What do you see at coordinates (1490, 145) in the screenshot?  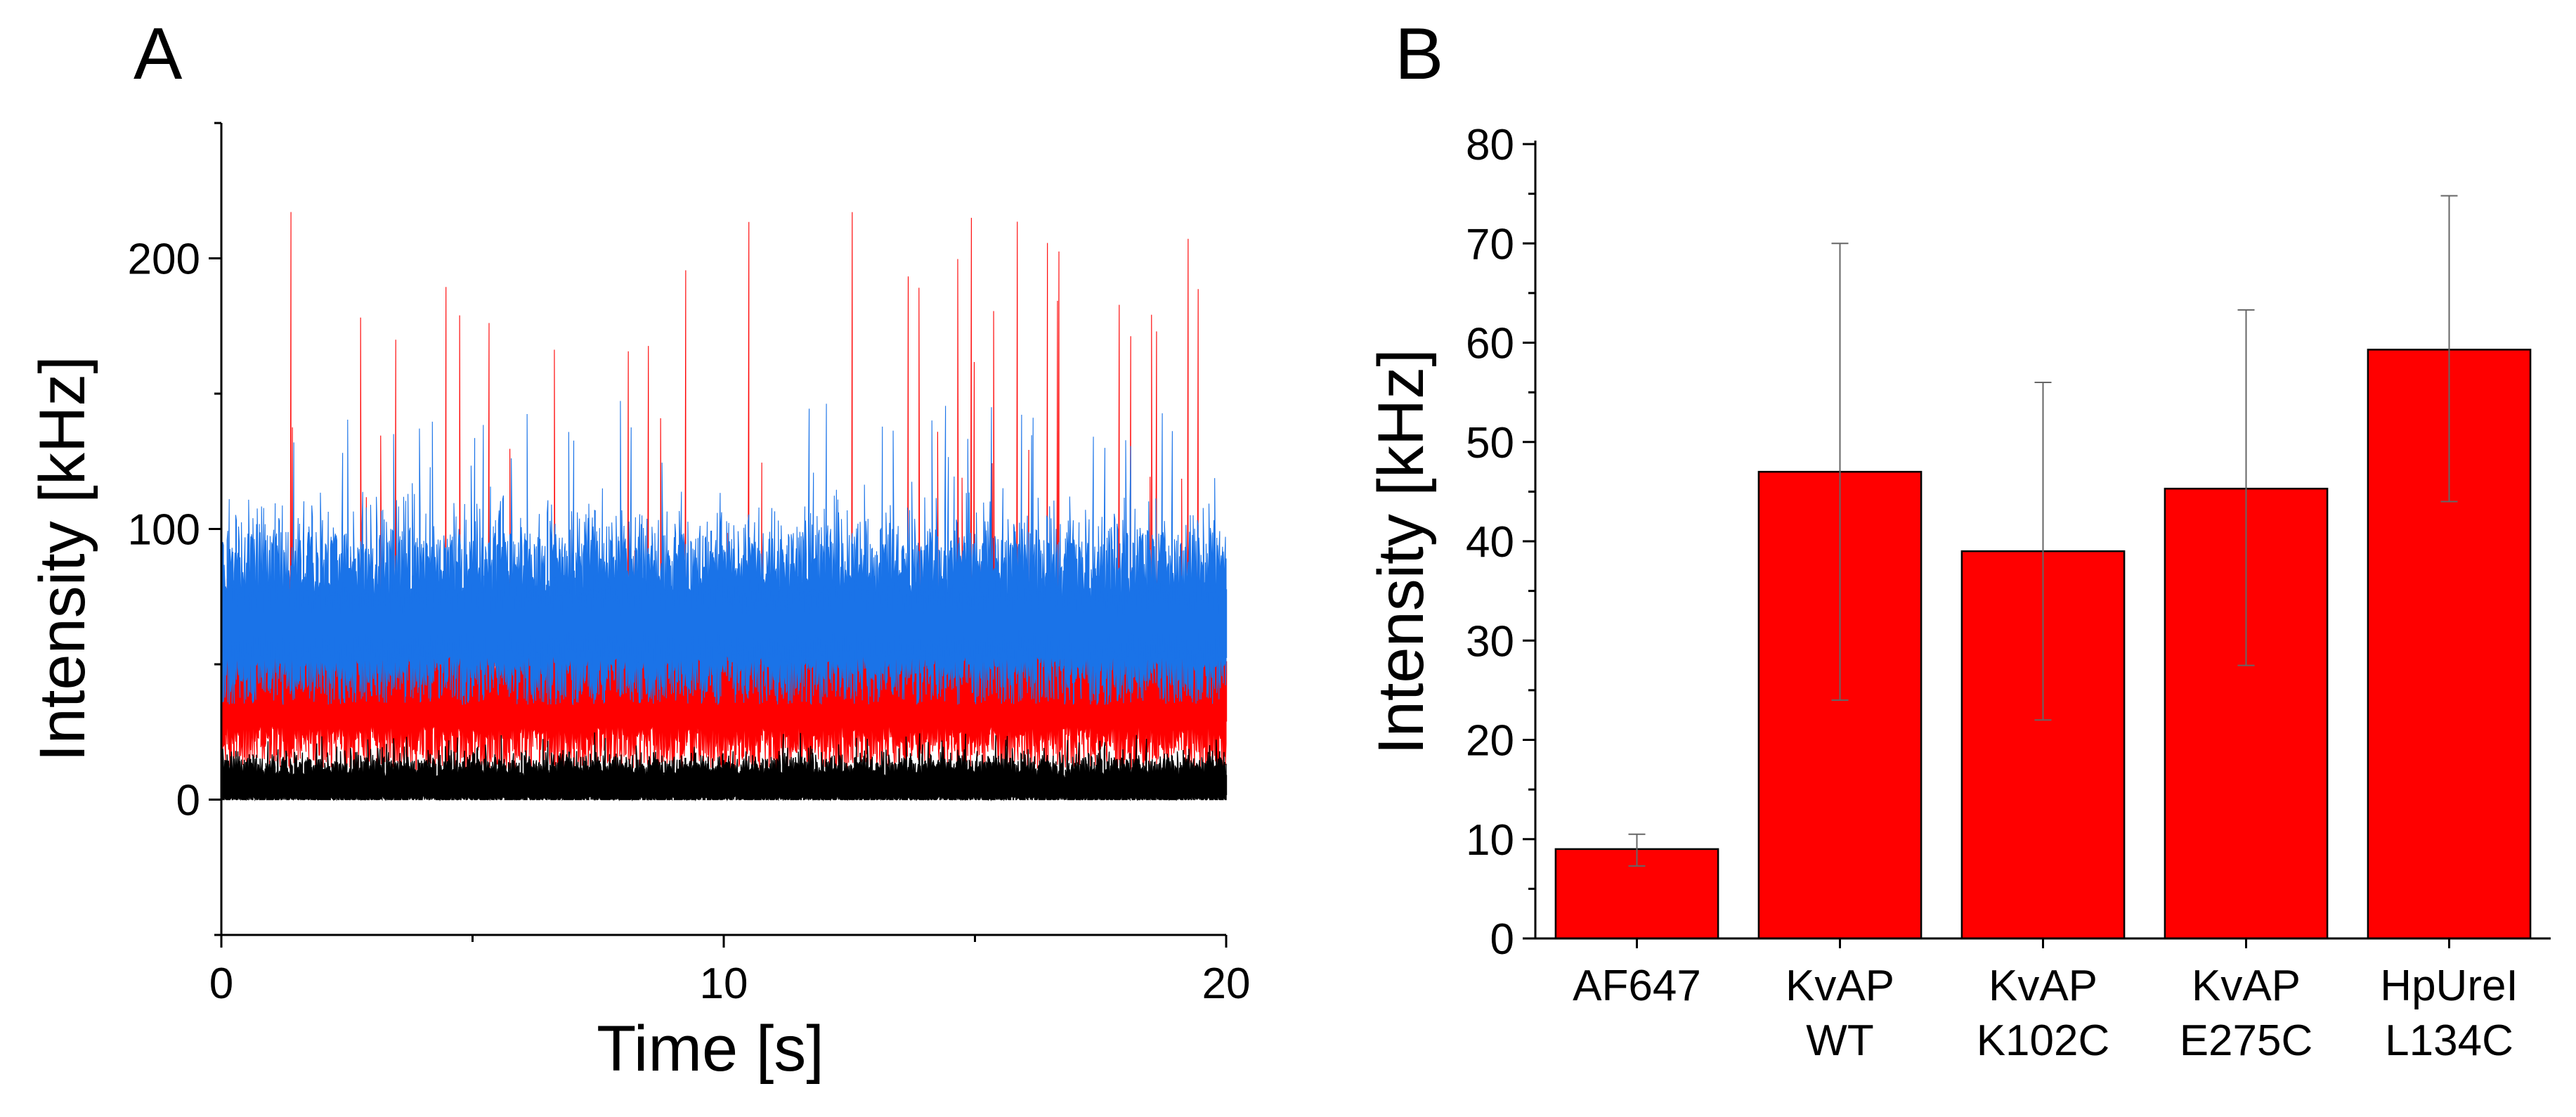 I see `panel-b-ytick-label: 80` at bounding box center [1490, 145].